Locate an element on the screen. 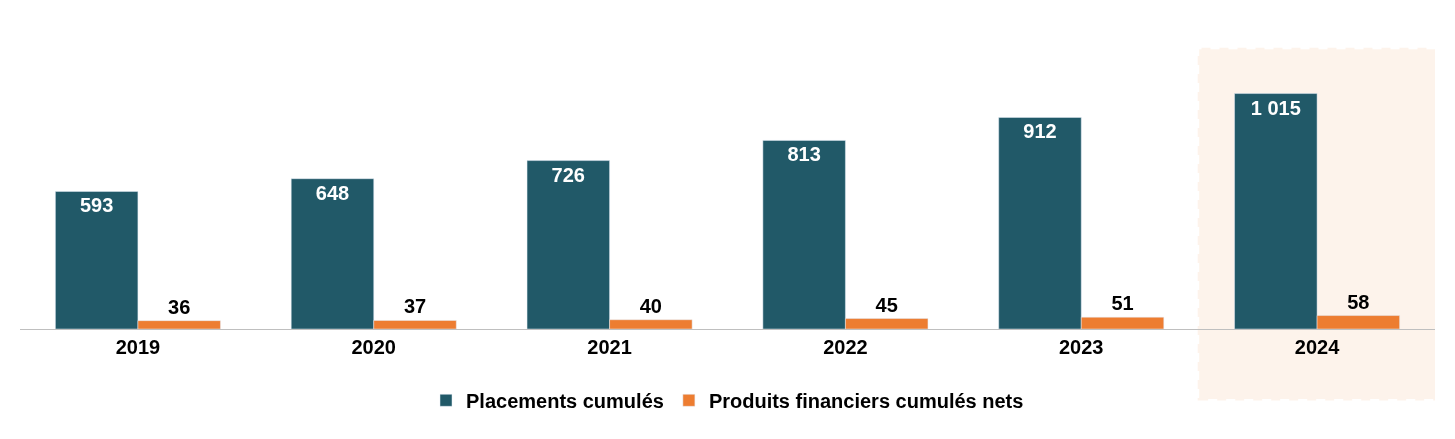 This screenshot has height=439, width=1455. x-tick-label: 2020 is located at coordinates (373, 347).